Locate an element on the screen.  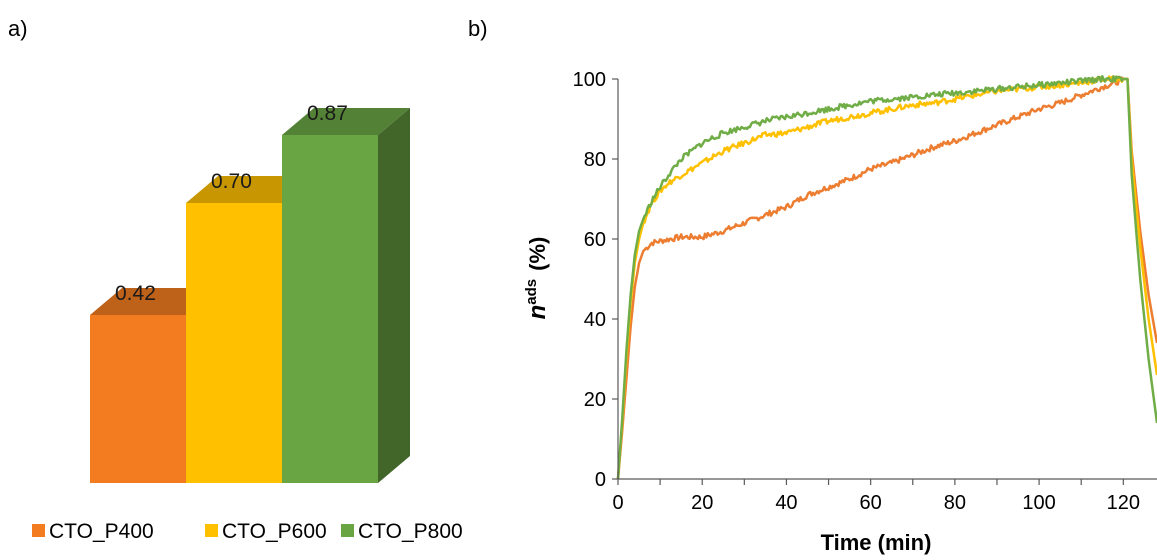
bar-legend: CTO_P400 CTO_P600 CTO_P800 is located at coordinates (247, 531).